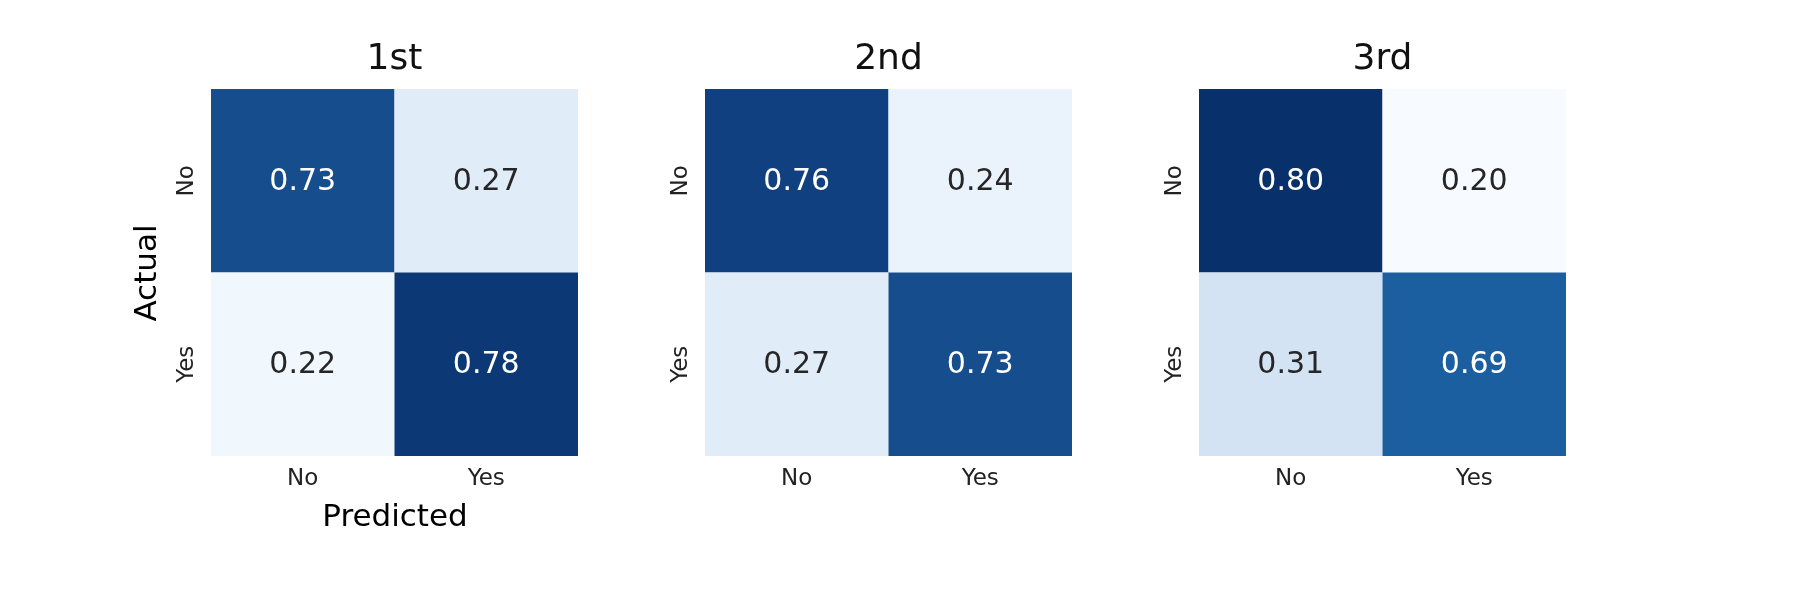  What do you see at coordinates (303, 363) in the screenshot?
I see `data-label: 0.22` at bounding box center [303, 363].